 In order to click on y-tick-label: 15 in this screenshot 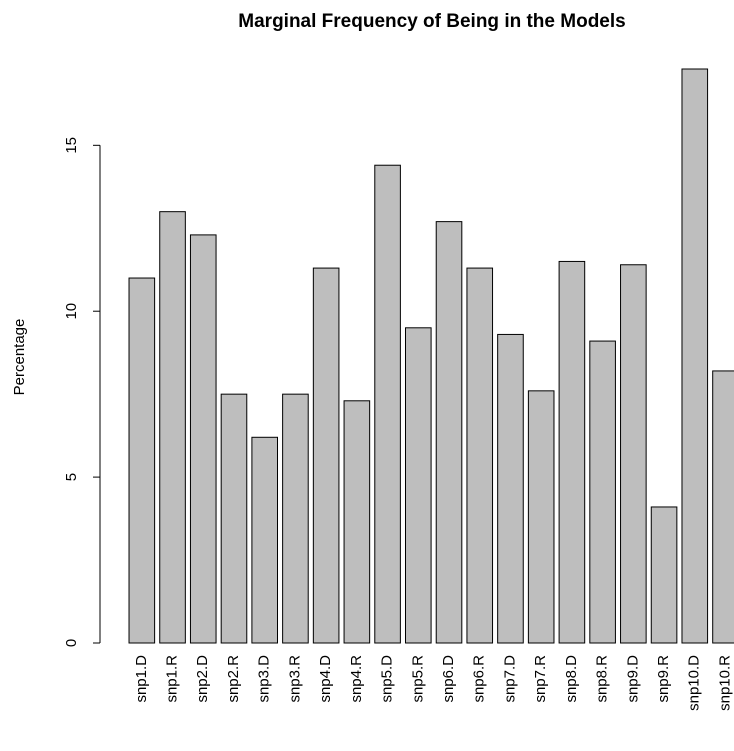, I will do `click(71, 145)`.